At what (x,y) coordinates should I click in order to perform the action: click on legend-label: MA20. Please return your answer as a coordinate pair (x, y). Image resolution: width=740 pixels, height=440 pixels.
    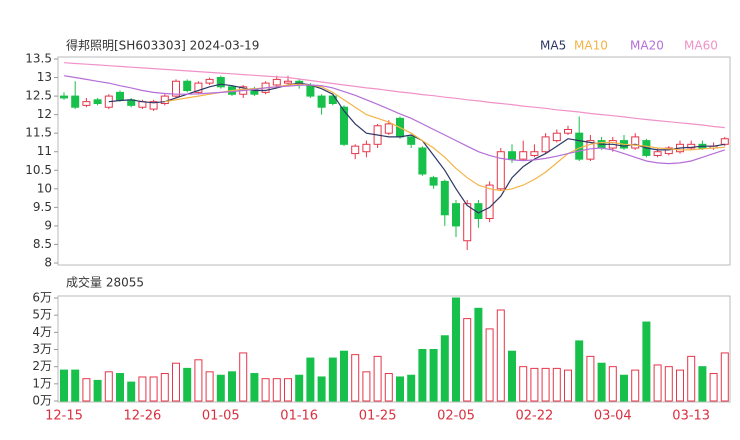
    Looking at the image, I should click on (647, 46).